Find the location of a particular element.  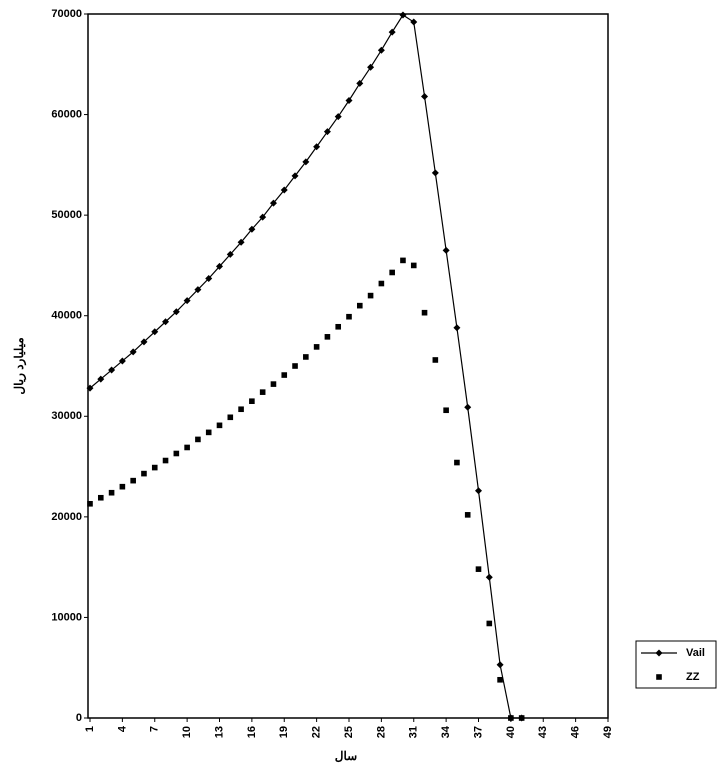

x-tick-label: 19 is located at coordinates (284, 732).